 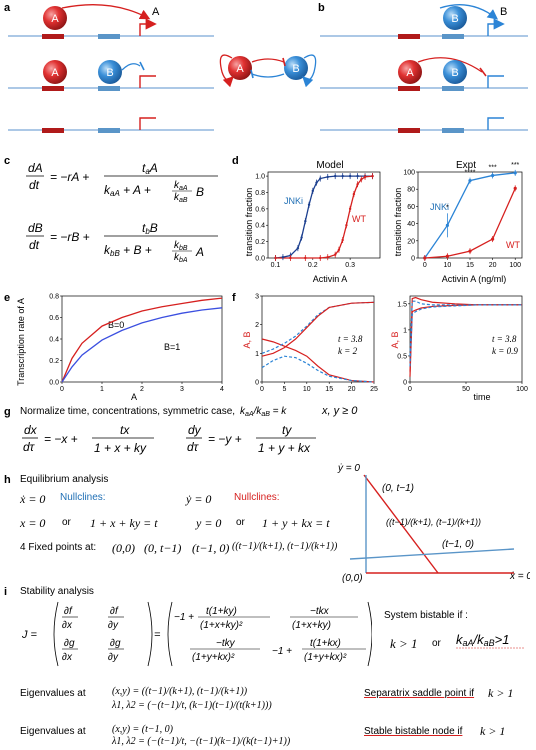 I want to click on eig-values-1: λ1, λ2 = (−(t−1)/t, (k−1)(t−1)/(t(k+1))), so click(x=192, y=705).